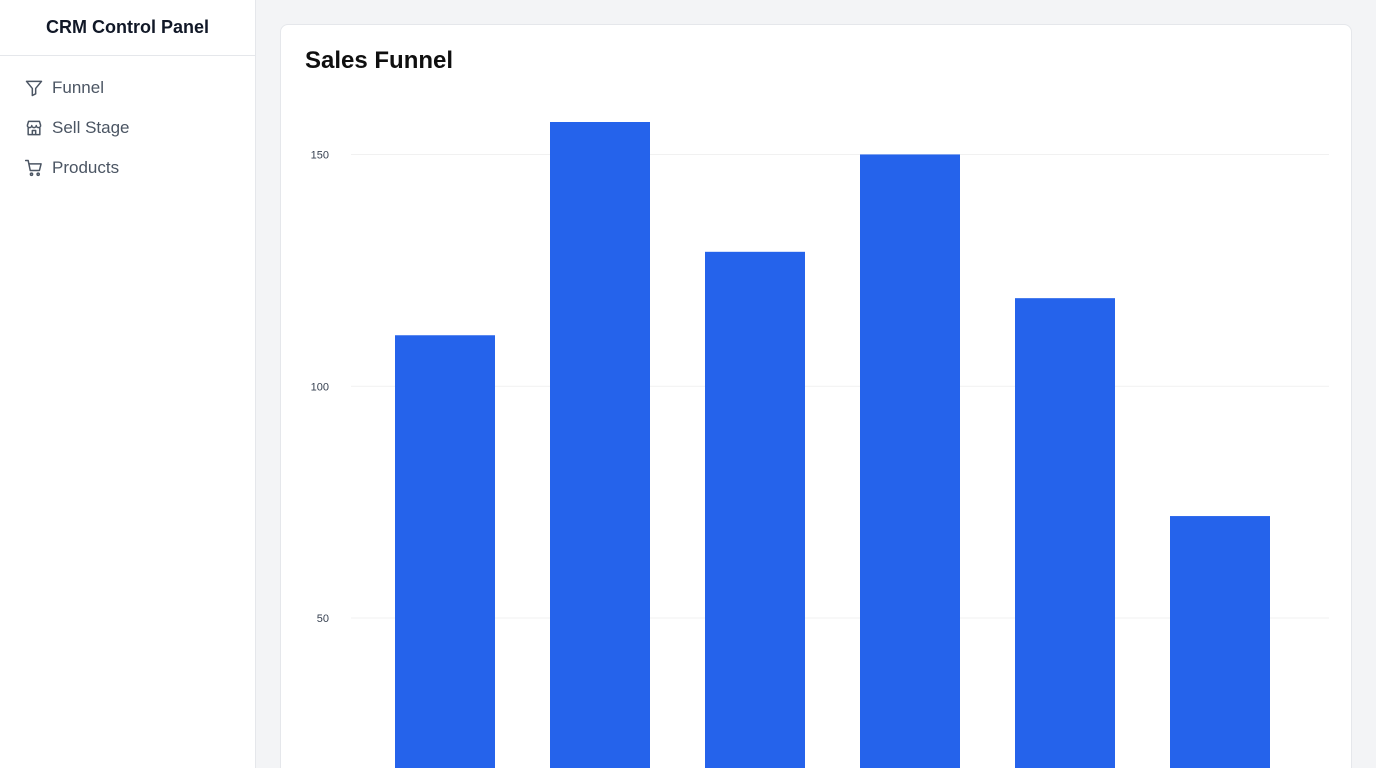  What do you see at coordinates (323, 619) in the screenshot?
I see `y-tick-label: 50` at bounding box center [323, 619].